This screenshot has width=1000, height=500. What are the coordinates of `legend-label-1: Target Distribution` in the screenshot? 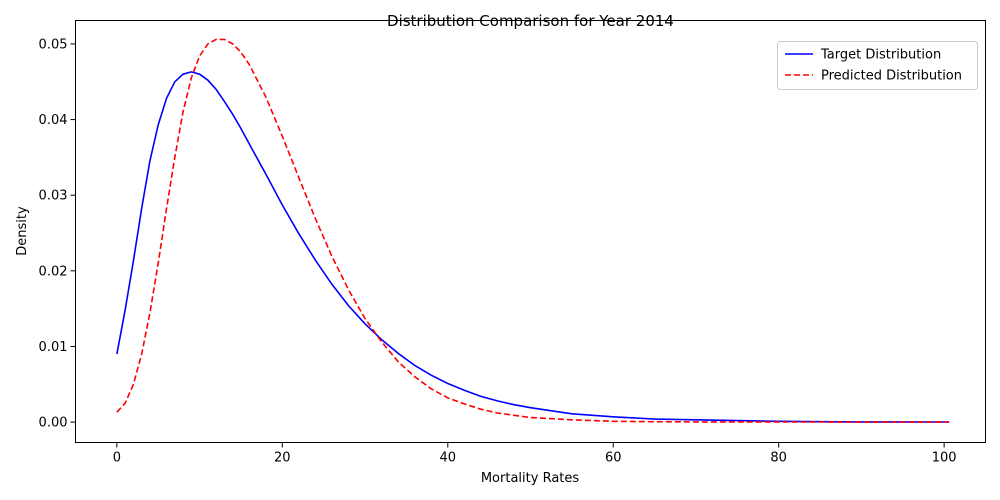 It's located at (880, 55).